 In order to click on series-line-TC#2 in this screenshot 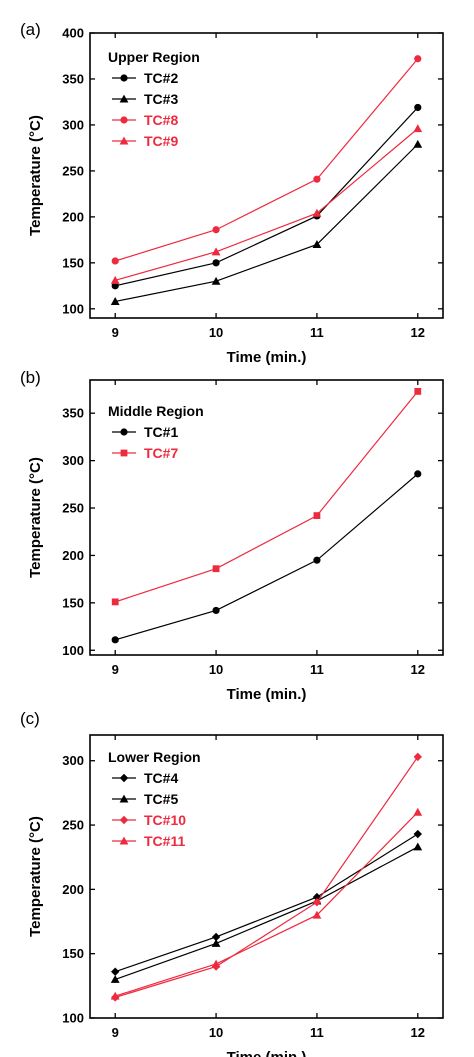, I will do `click(267, 197)`.